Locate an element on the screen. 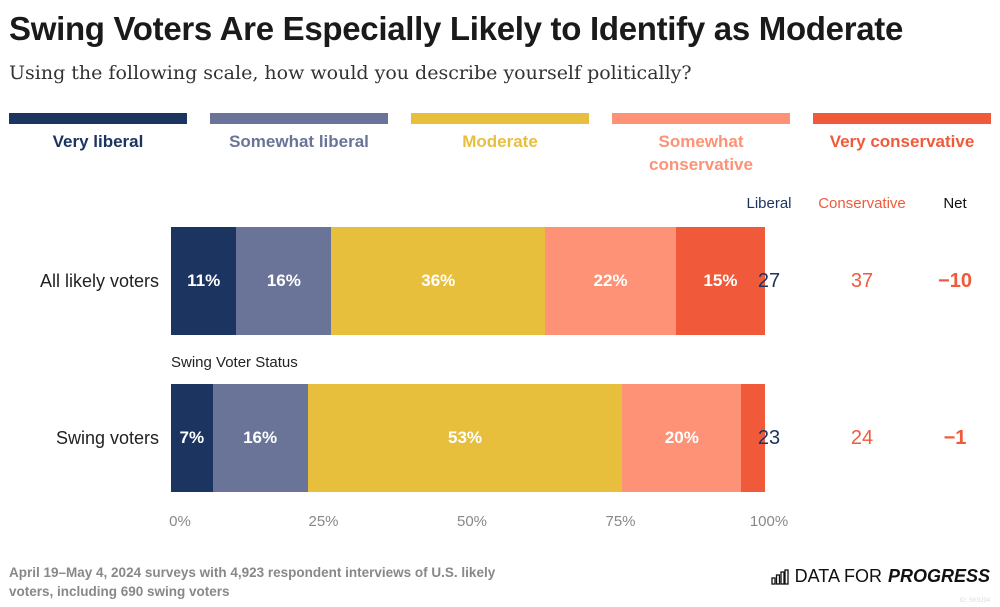 Image resolution: width=1000 pixels, height=607 pixels. conservative-value: 24 is located at coordinates (862, 438).